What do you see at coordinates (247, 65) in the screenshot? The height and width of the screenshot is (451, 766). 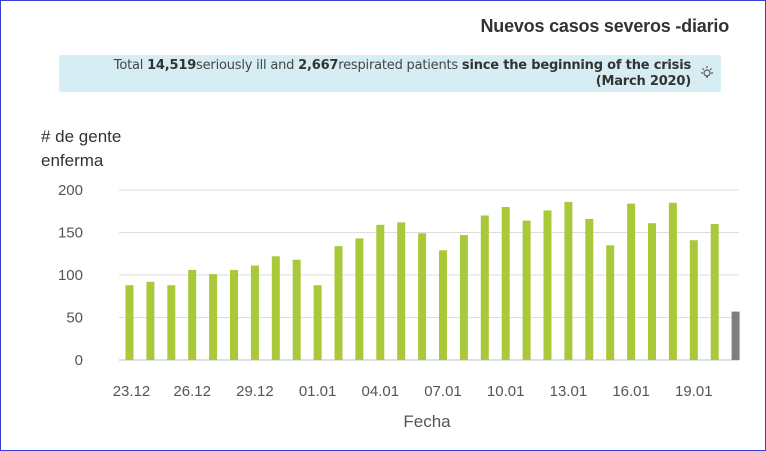 I see `ill-text: seriously ill and` at bounding box center [247, 65].